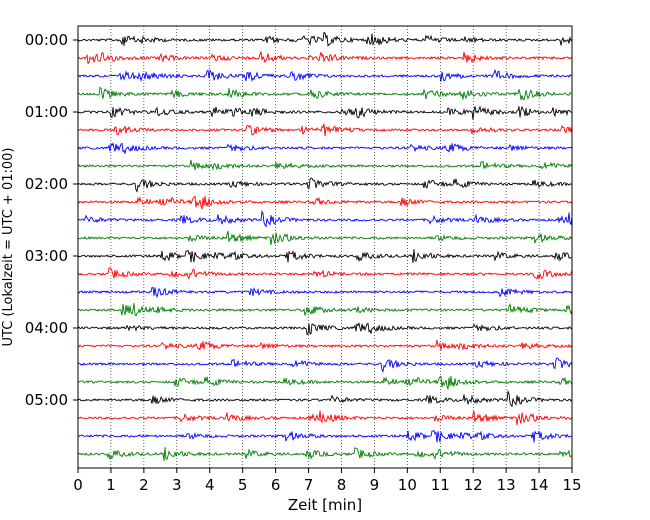 The height and width of the screenshot is (520, 650). What do you see at coordinates (440, 485) in the screenshot?
I see `x-tick-label: 11` at bounding box center [440, 485].